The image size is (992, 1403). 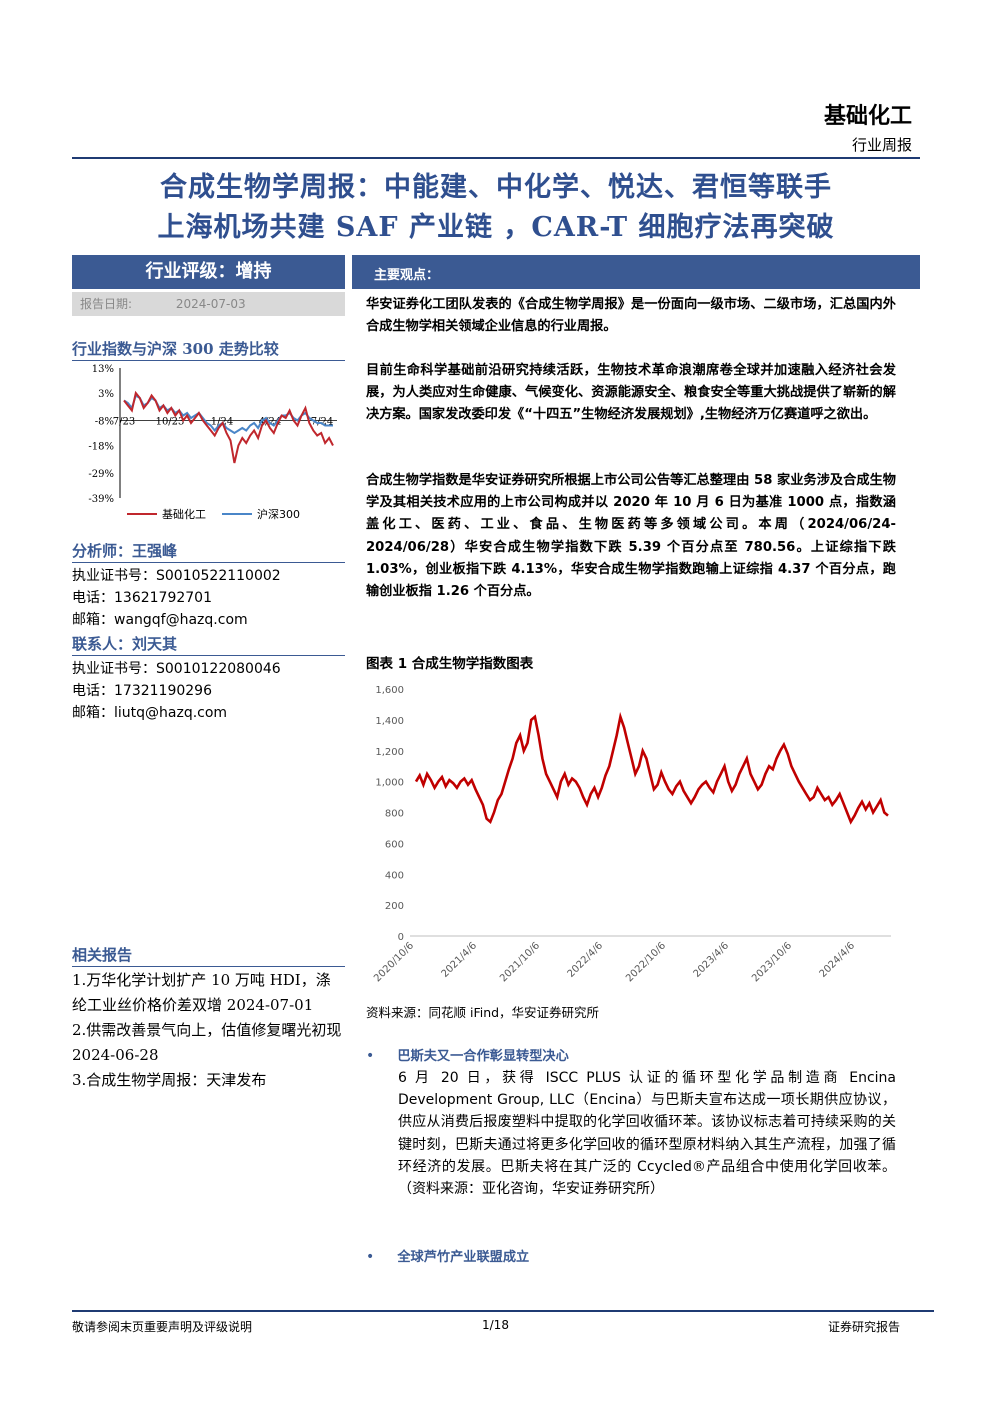 What do you see at coordinates (169, 1080) in the screenshot?
I see `related-item-3: 3.合成生物学周报：天津发布` at bounding box center [169, 1080].